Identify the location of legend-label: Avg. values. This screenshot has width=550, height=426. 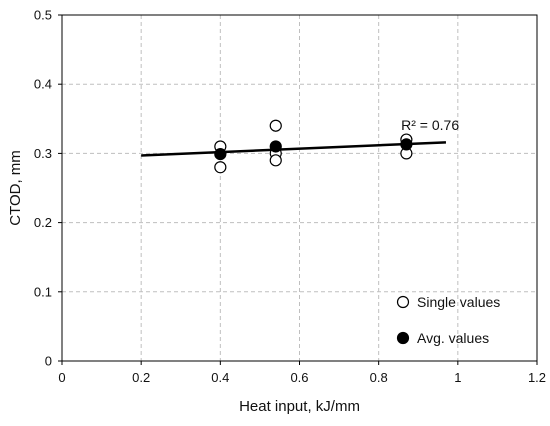
(453, 338).